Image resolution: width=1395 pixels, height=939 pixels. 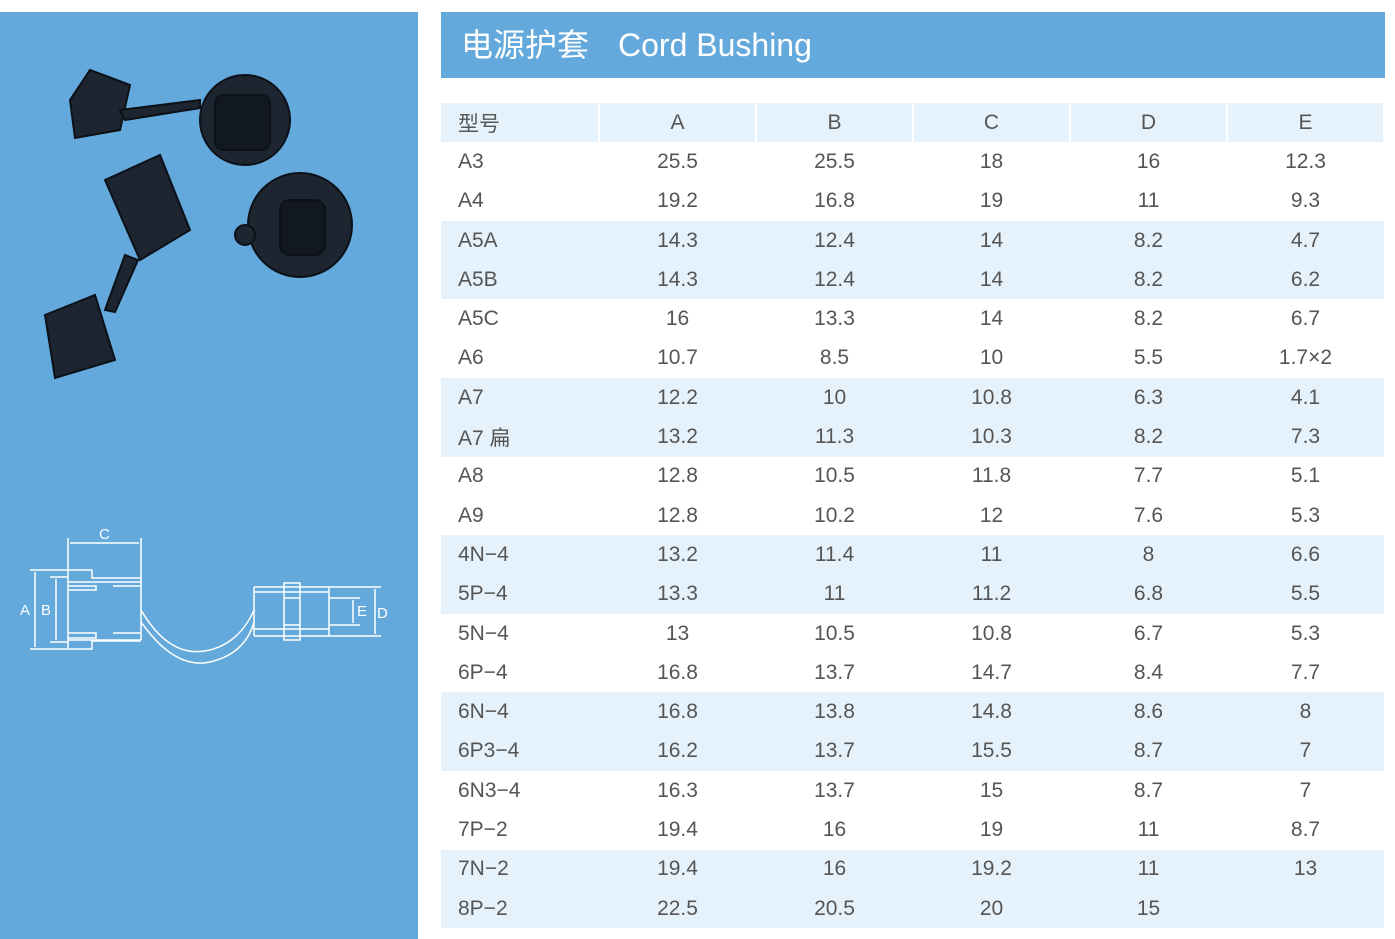 I want to click on model-cell: 8P−2, so click(x=520, y=908).